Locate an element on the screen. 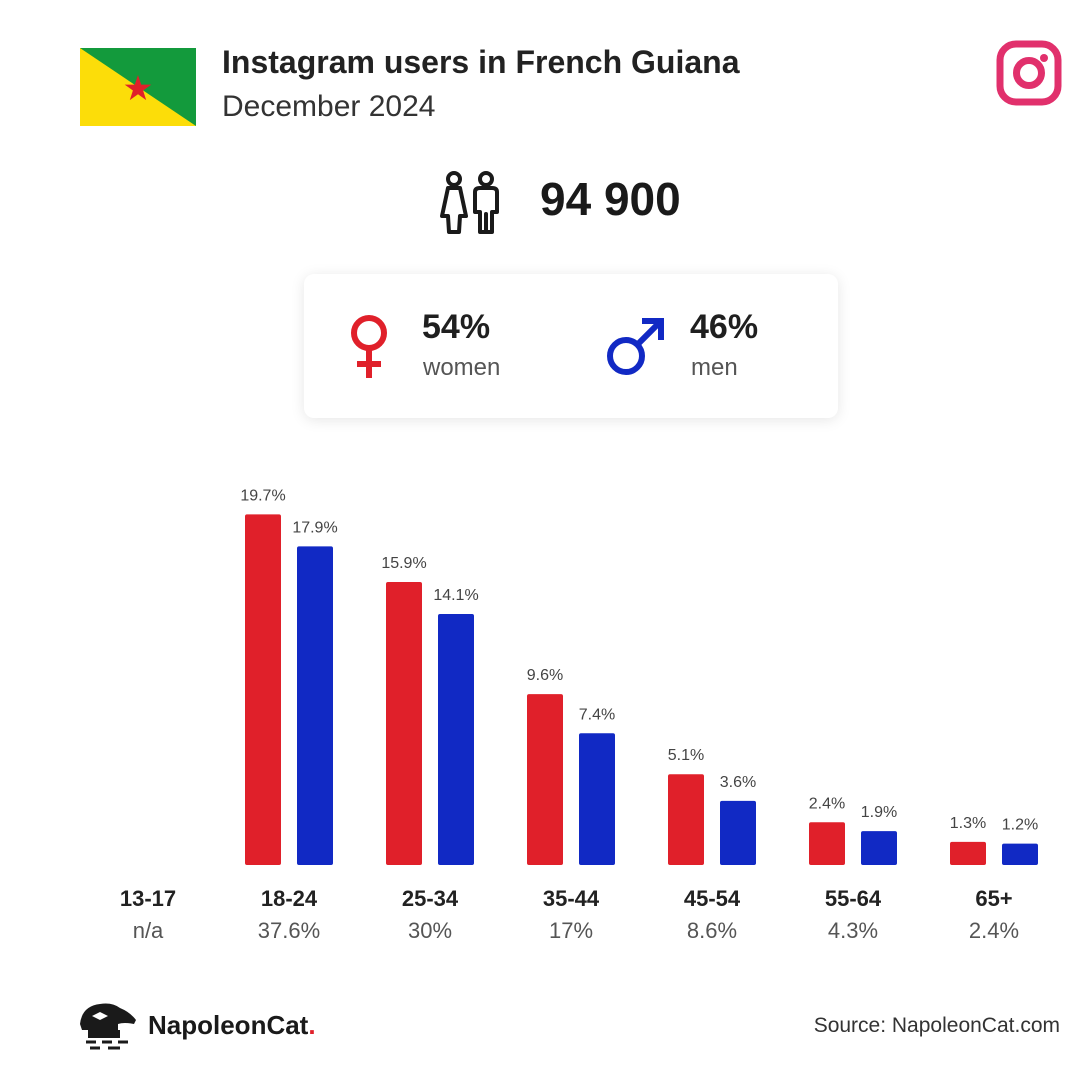 The image size is (1080, 1080). men-label: men is located at coordinates (714, 367).